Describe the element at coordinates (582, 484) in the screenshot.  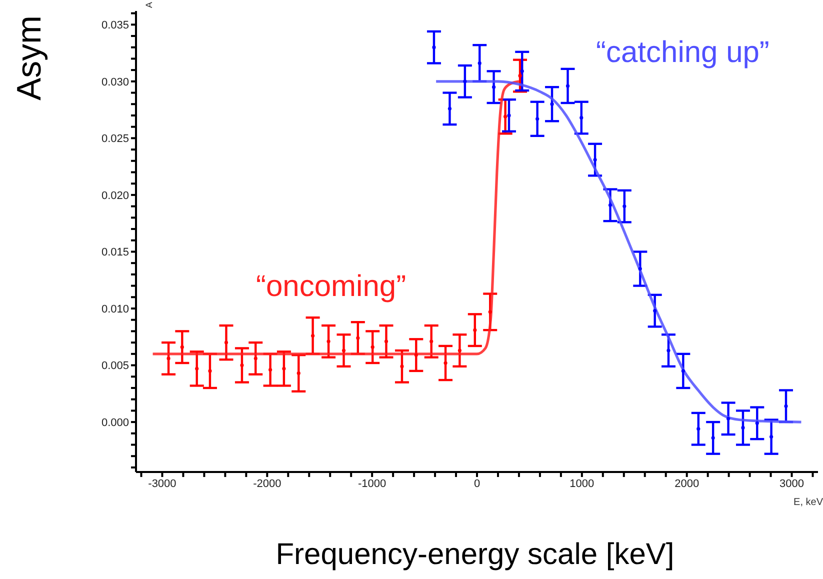
I see `x-tick-label: 1000` at that location.